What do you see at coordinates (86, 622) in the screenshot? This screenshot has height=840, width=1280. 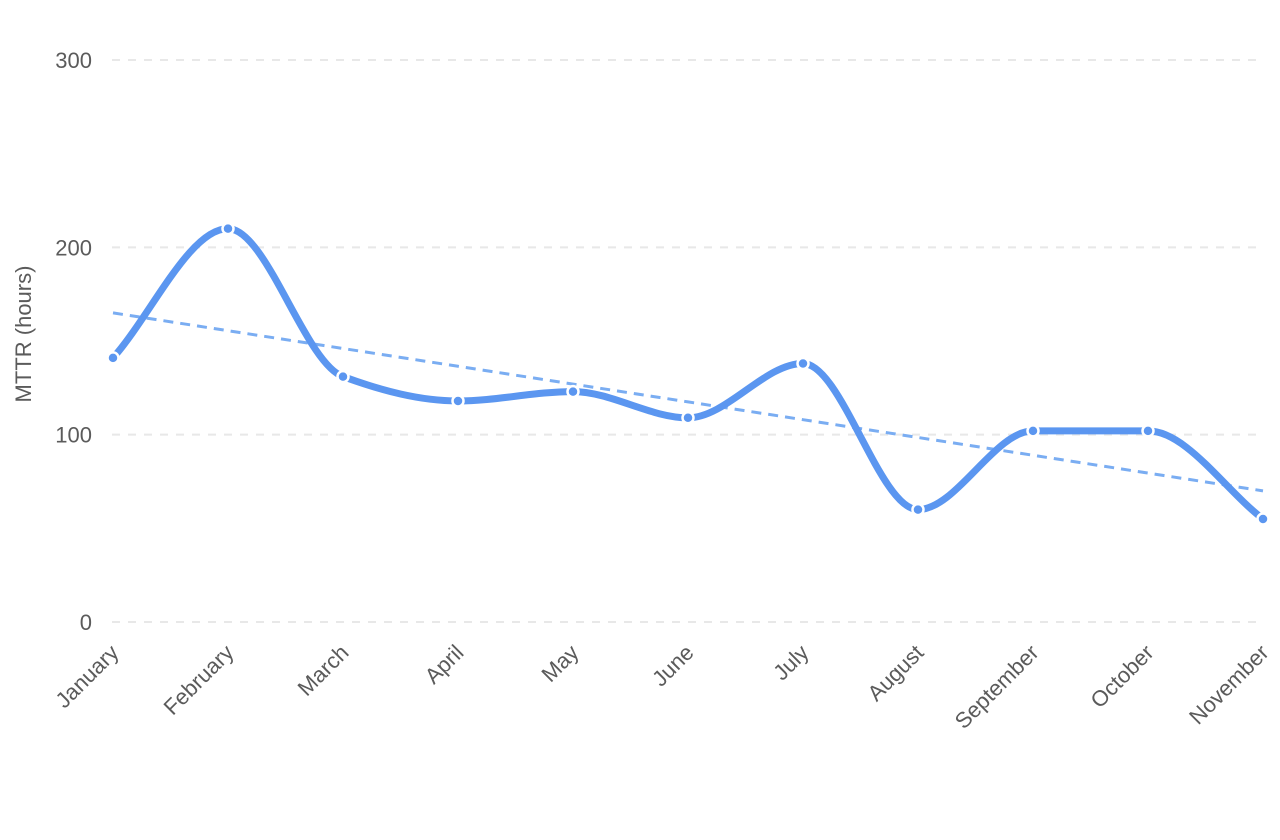 I see `y-tick-label: 0` at bounding box center [86, 622].